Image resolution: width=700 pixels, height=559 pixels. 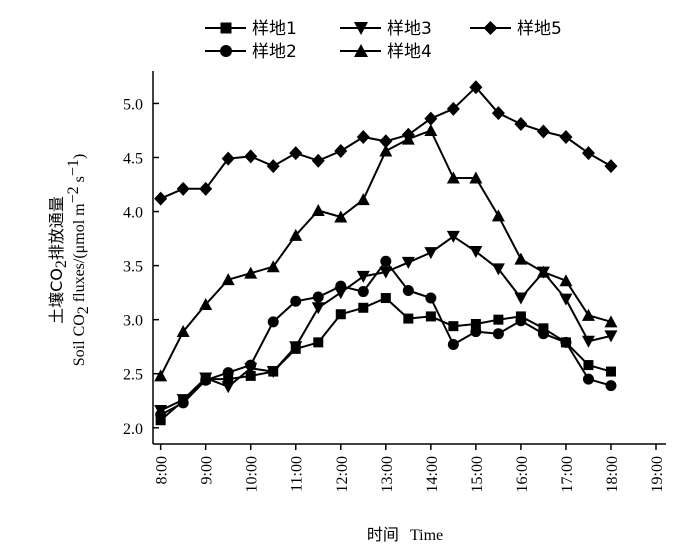 What do you see at coordinates (522, 474) in the screenshot?
I see `x-tick-label: 16:00` at bounding box center [522, 474].